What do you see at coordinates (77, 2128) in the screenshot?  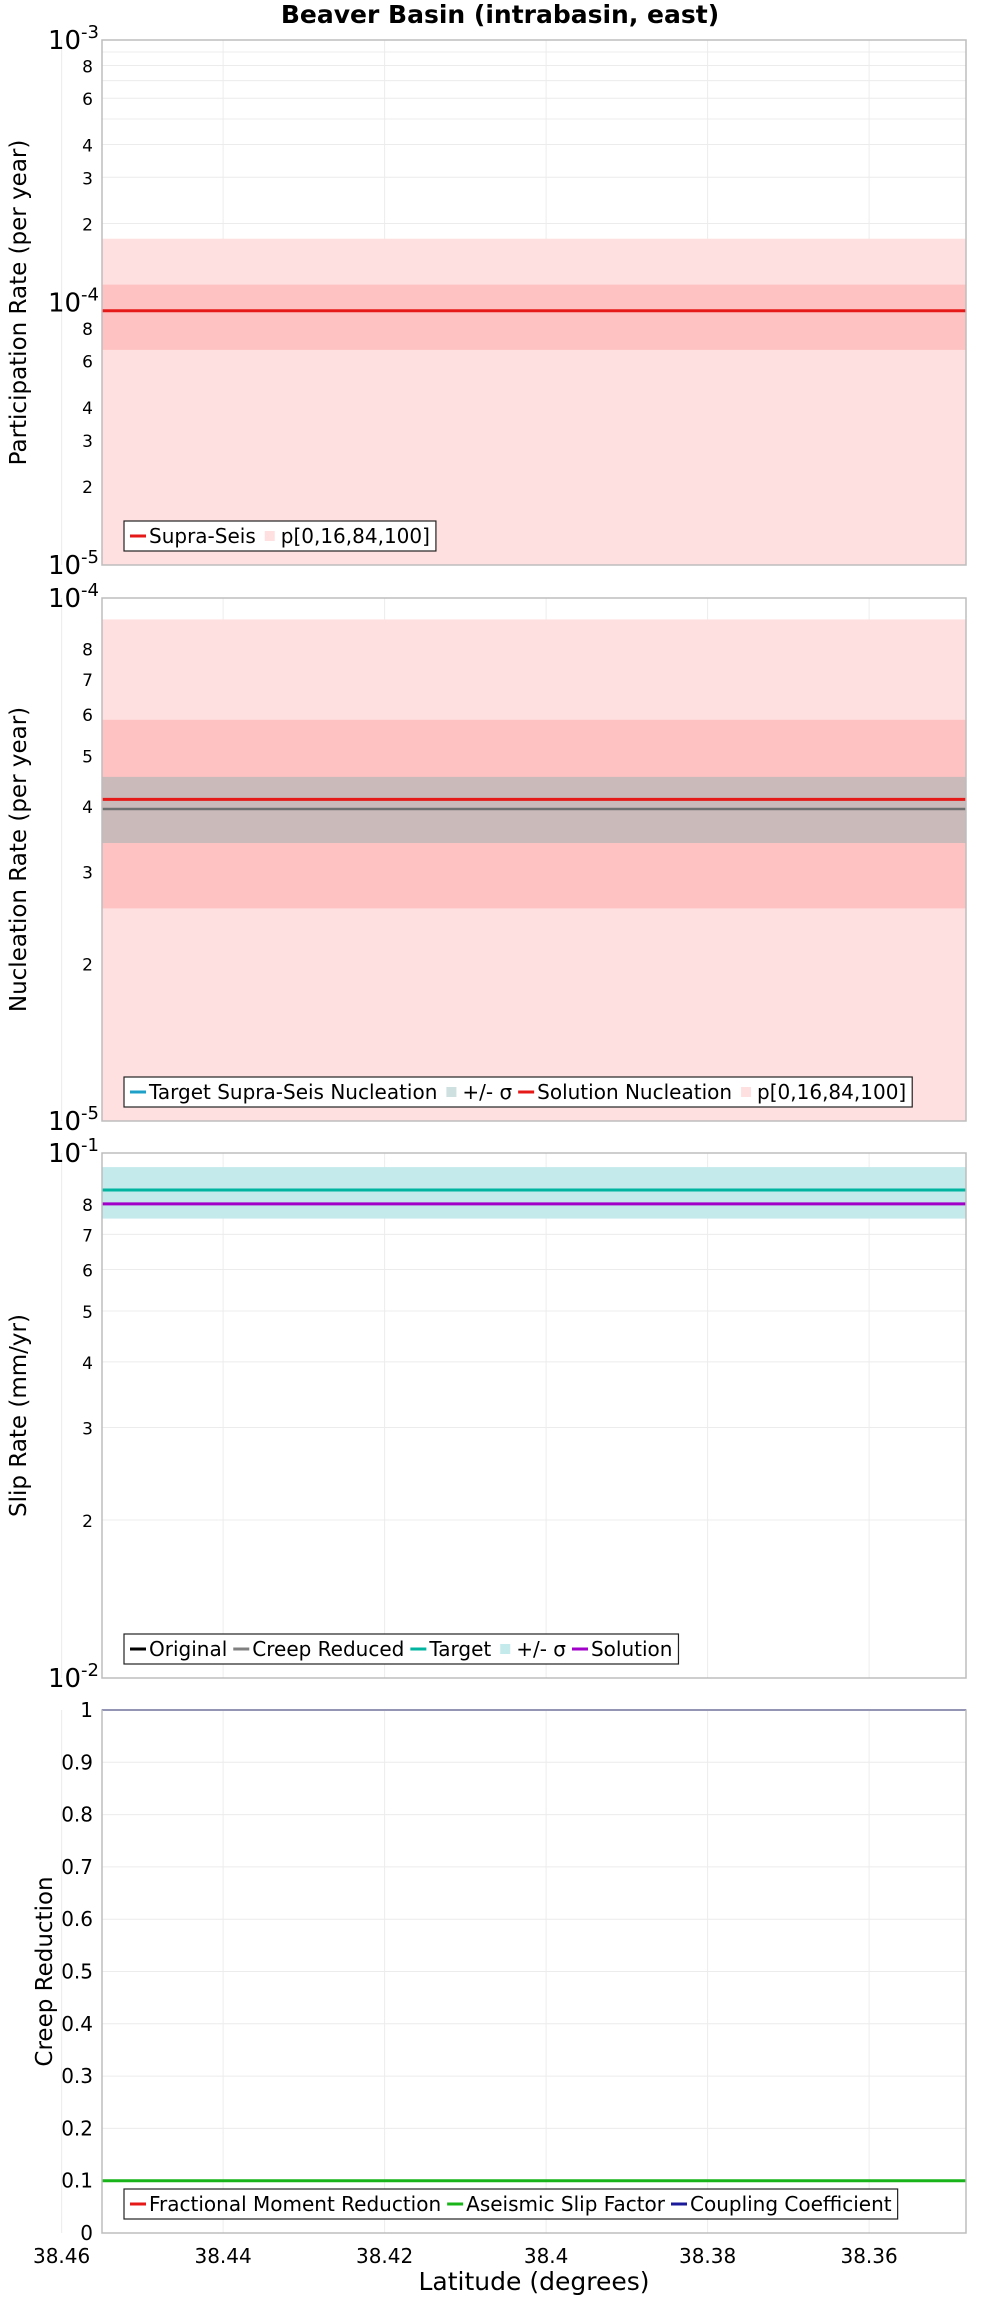 I see `y-tick-label: 0.2` at bounding box center [77, 2128].